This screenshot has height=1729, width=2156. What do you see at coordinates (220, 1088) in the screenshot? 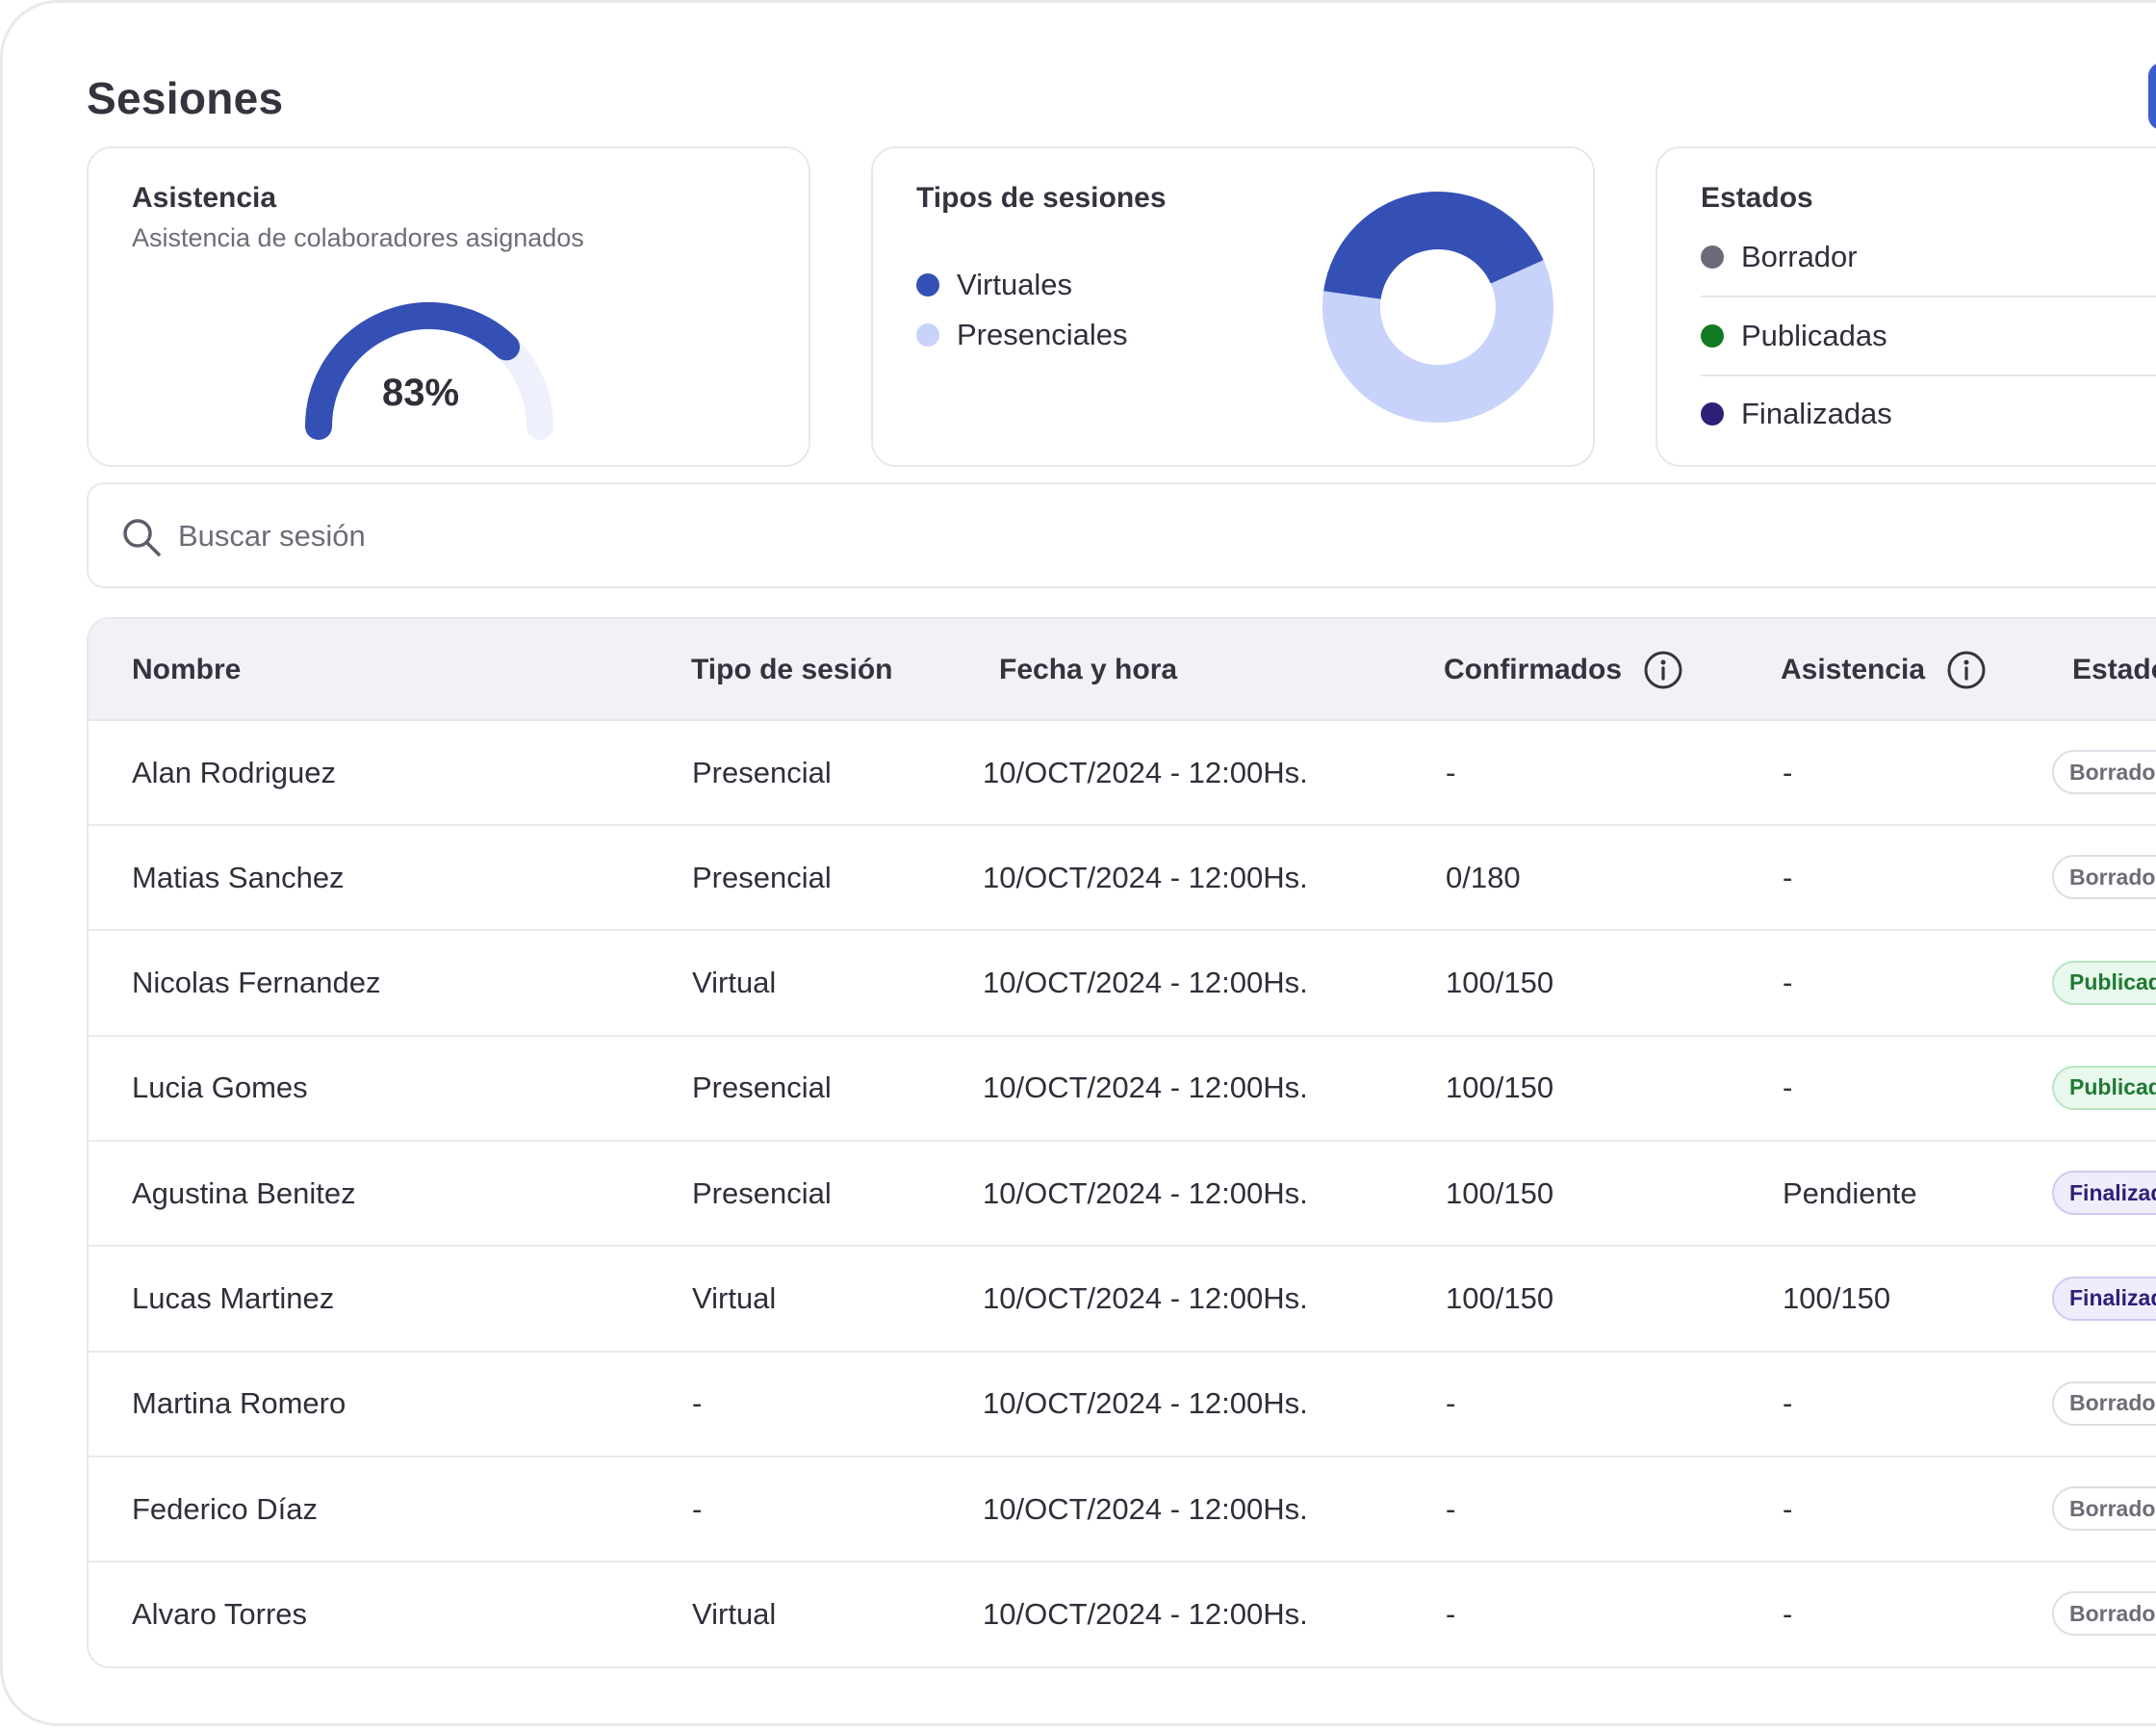
I see `cell-nombre: Lucia Gomes` at bounding box center [220, 1088].